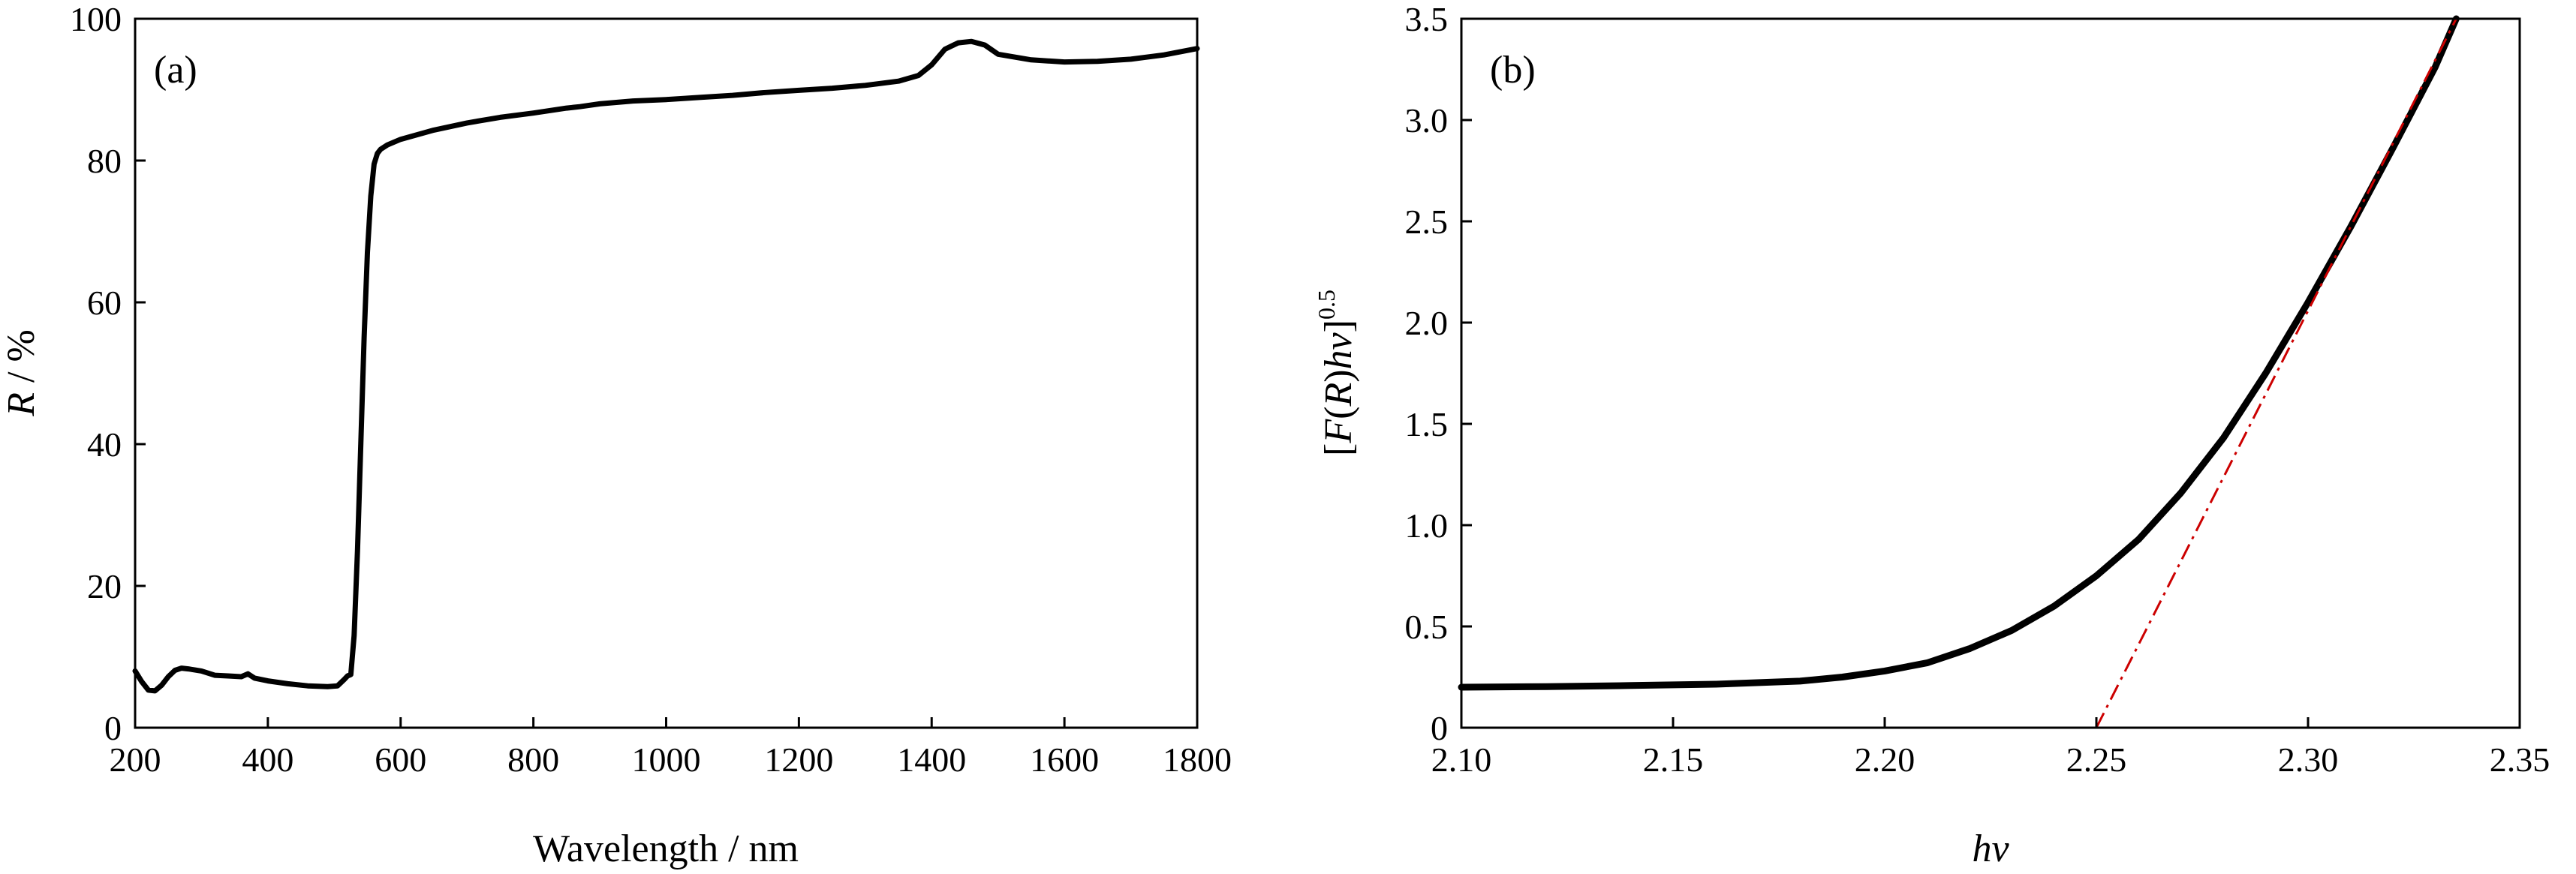 Image resolution: width=2576 pixels, height=874 pixels. I want to click on b-tangent-fit-line, so click(2276, 373).